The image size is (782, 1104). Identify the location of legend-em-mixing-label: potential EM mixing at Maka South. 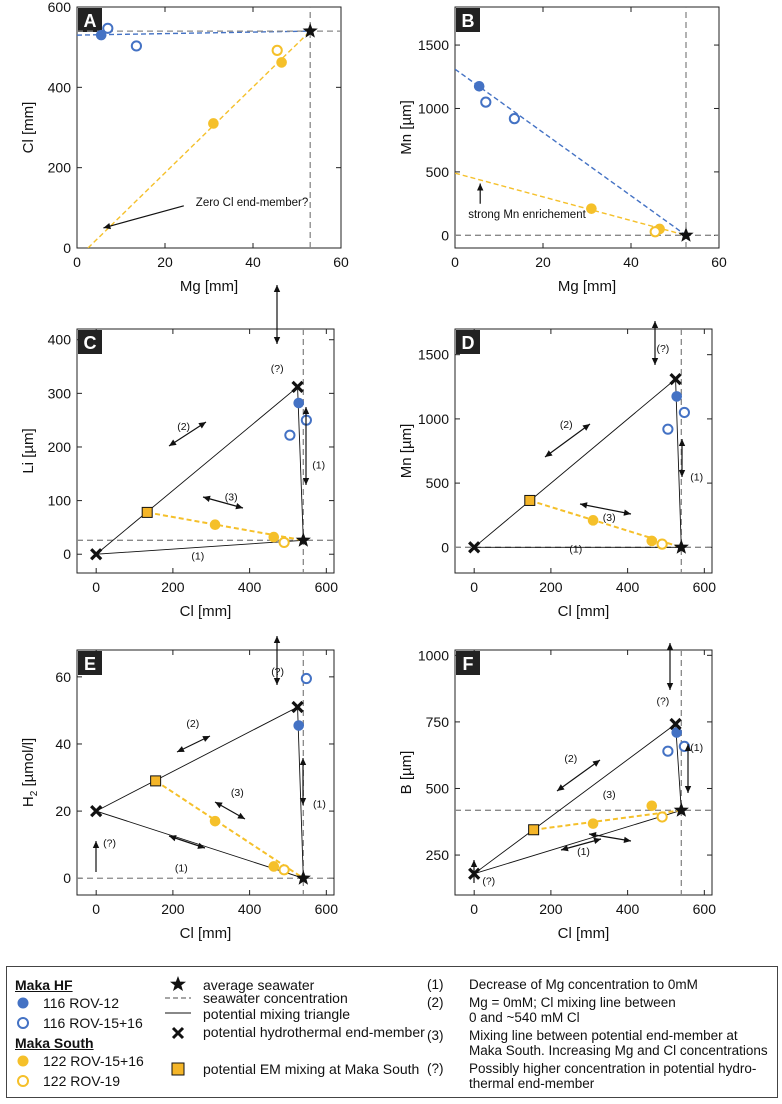
(311, 1069).